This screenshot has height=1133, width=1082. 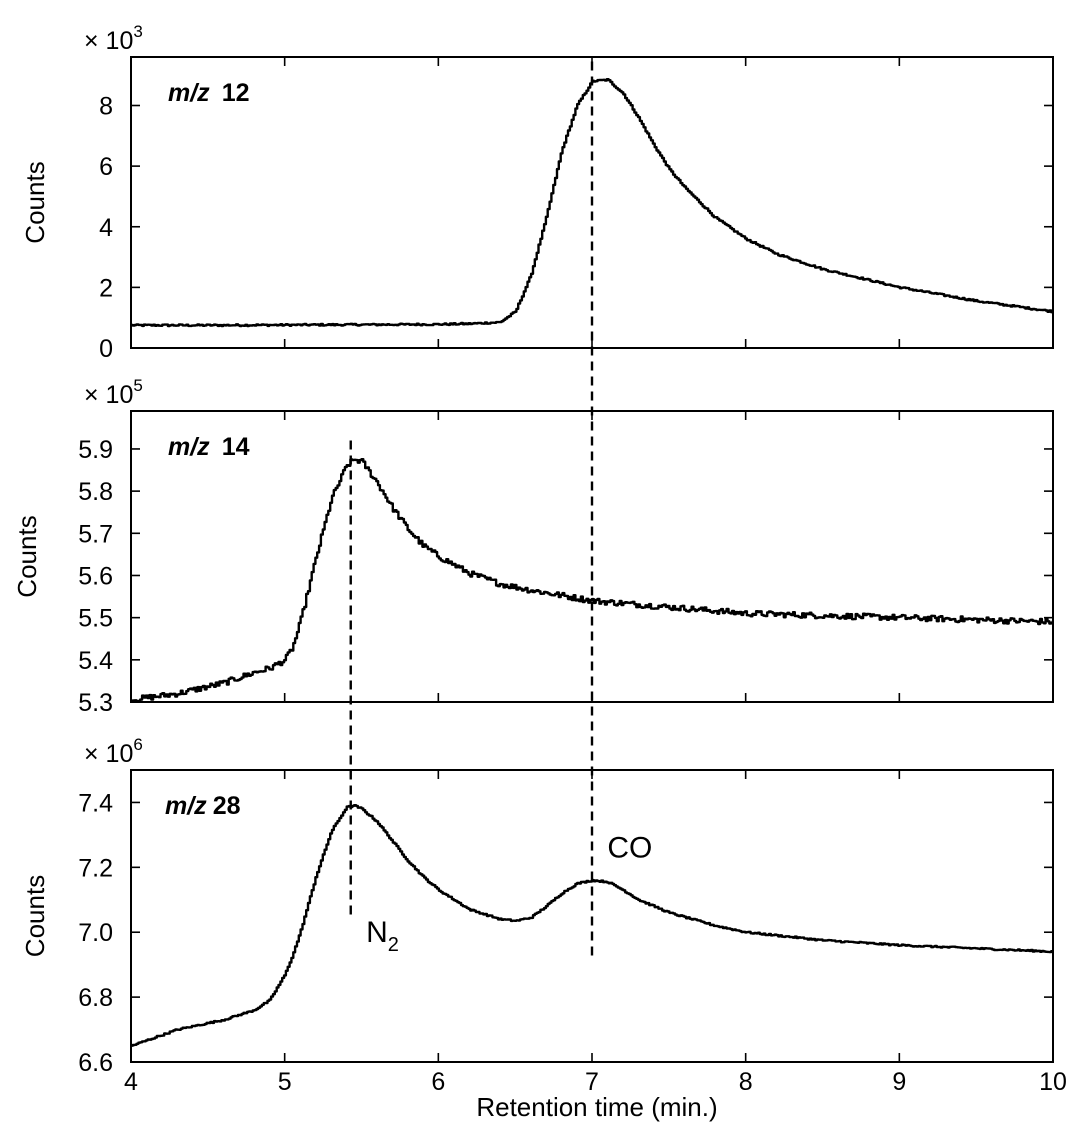 What do you see at coordinates (95, 450) in the screenshot?
I see `y-tick-label: 5.9` at bounding box center [95, 450].